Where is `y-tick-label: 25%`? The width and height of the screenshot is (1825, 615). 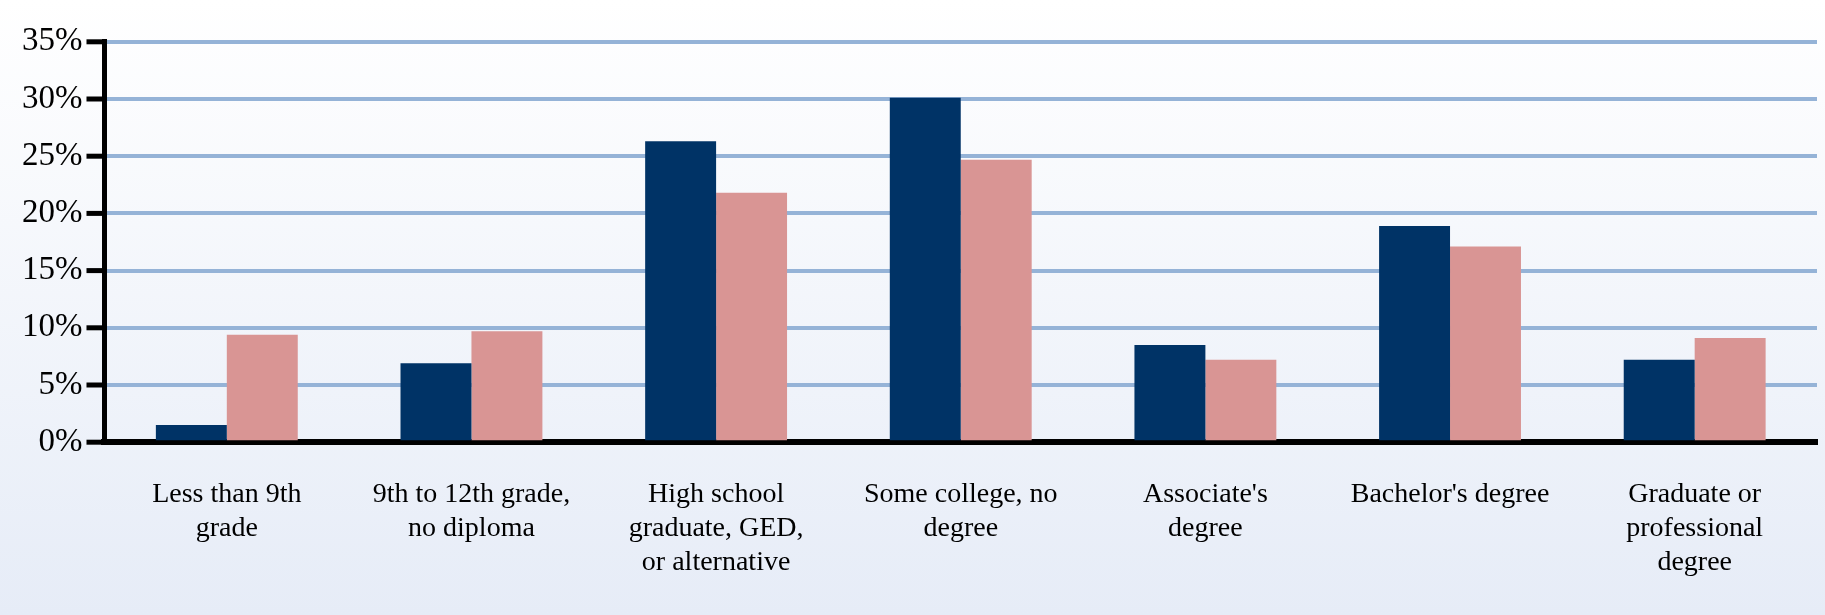
y-tick-label: 25% is located at coordinates (52, 153).